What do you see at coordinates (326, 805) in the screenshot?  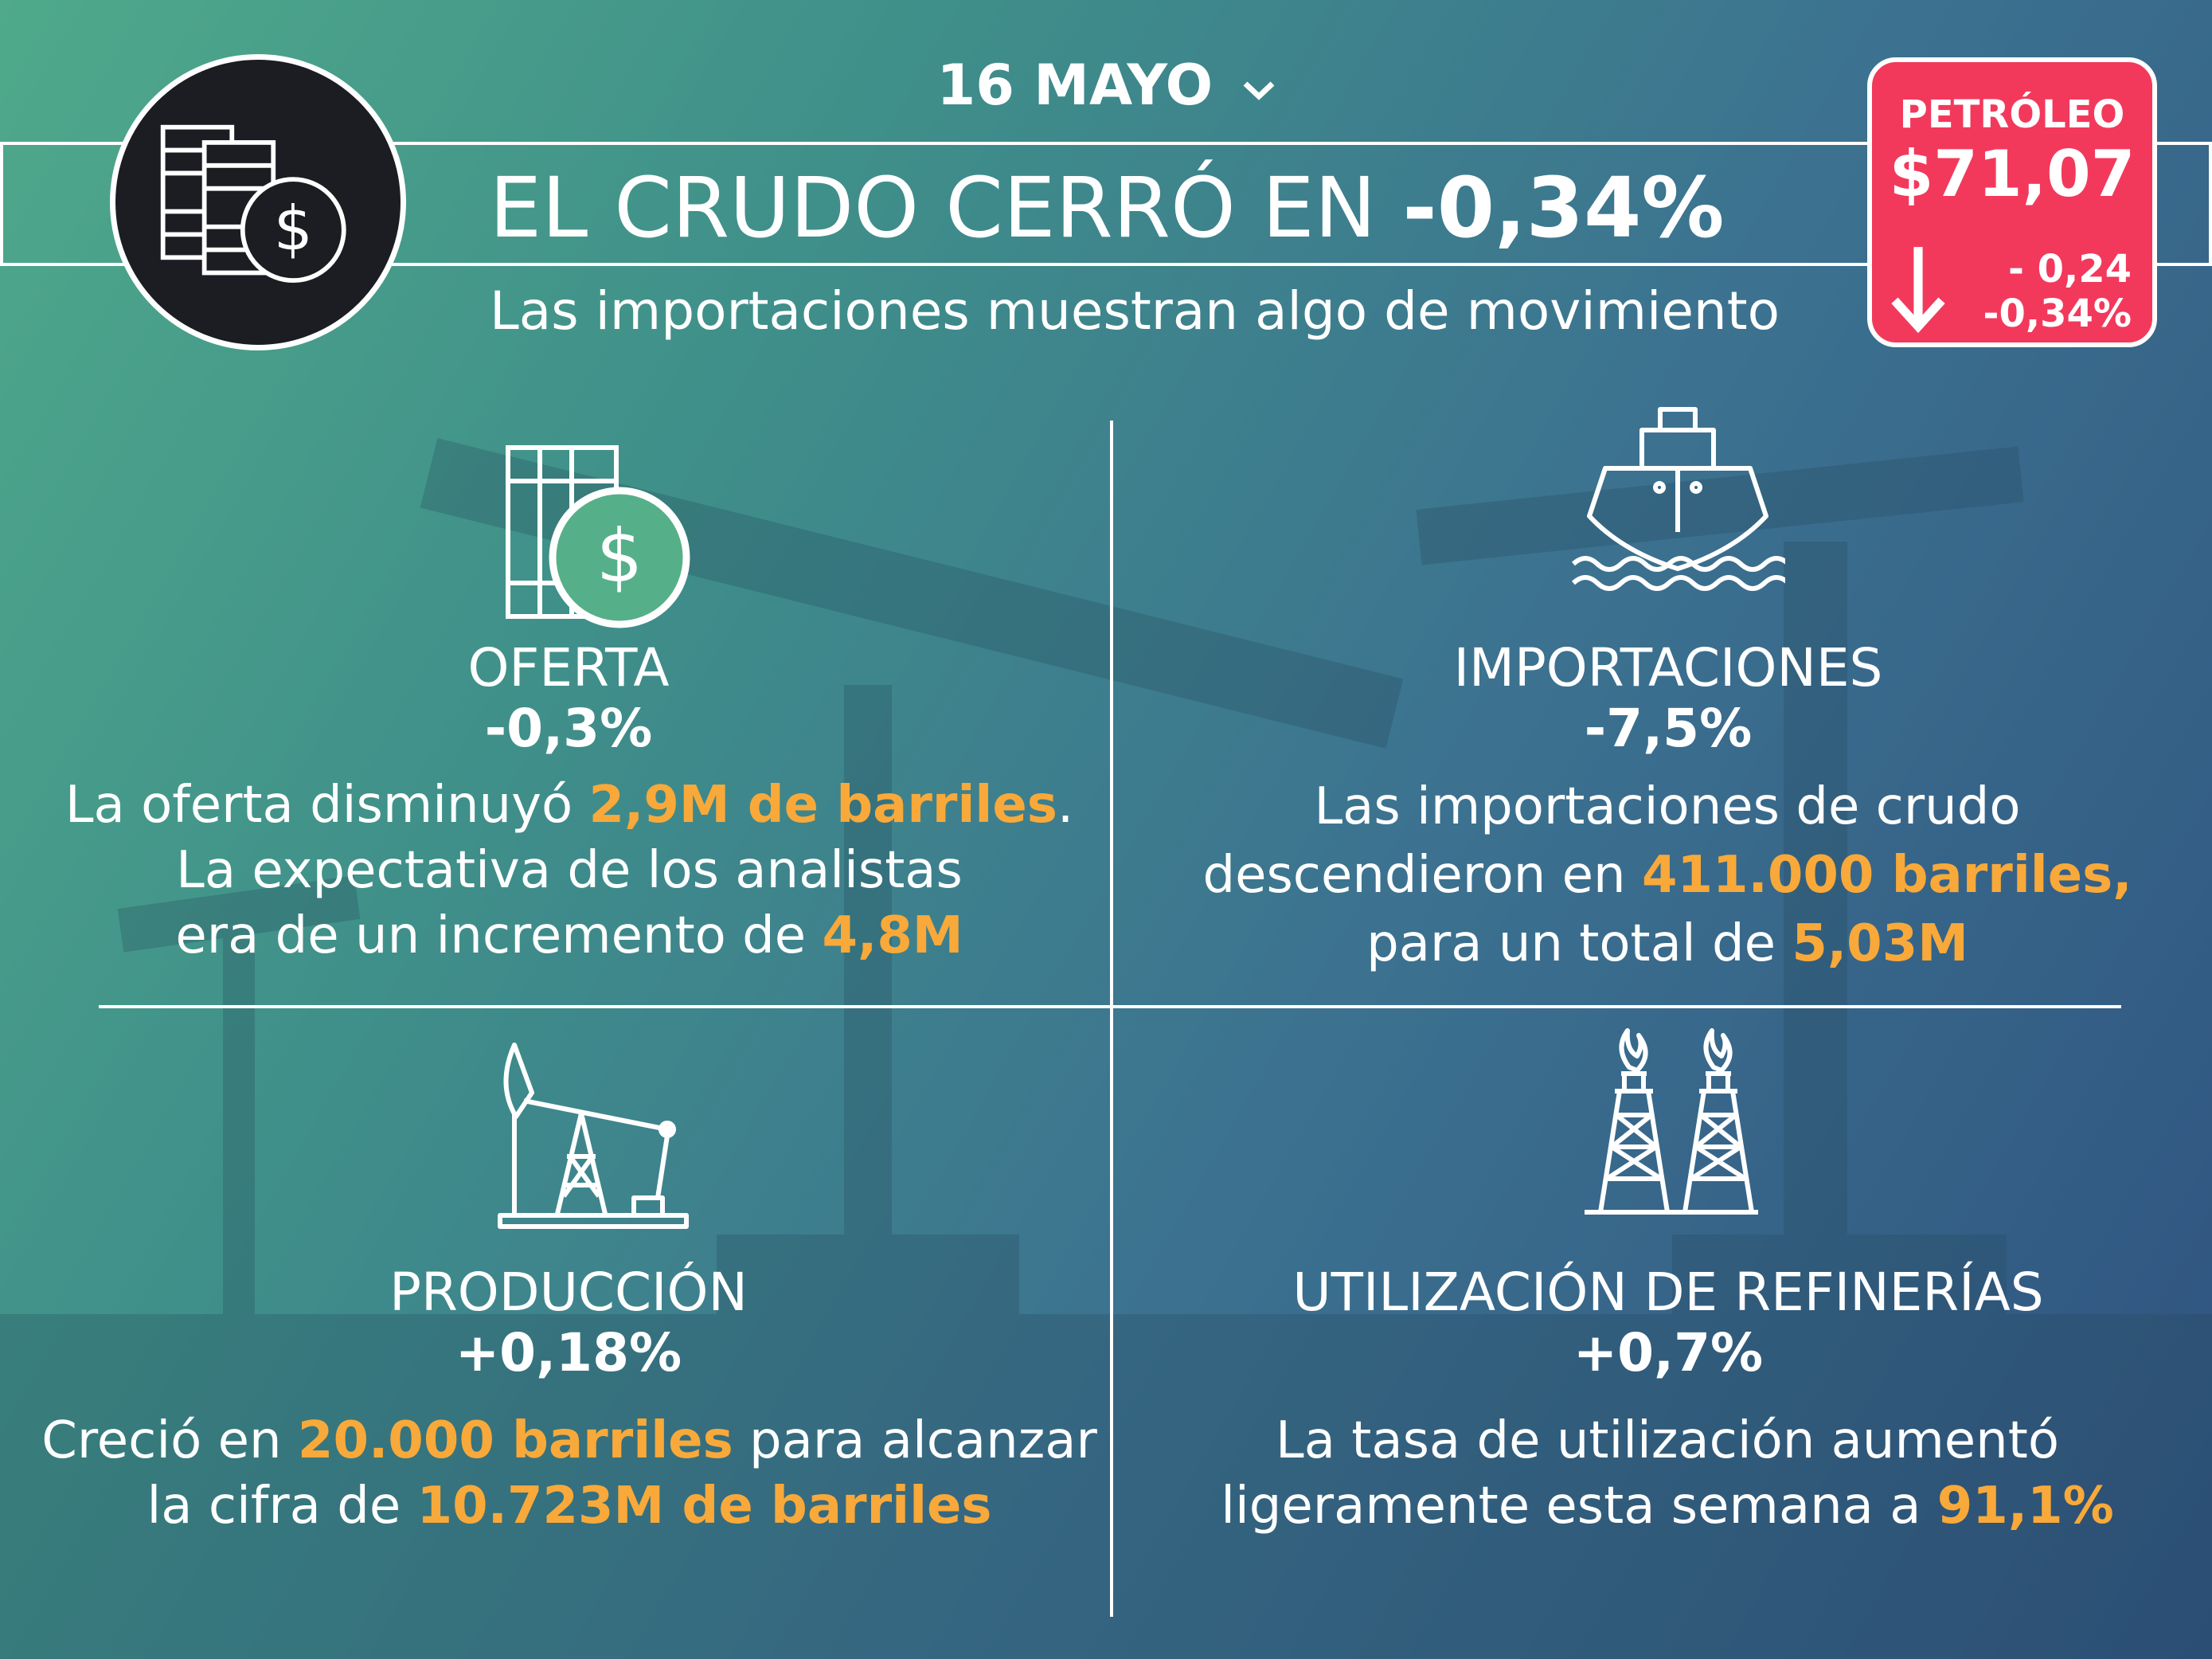 I see `oferta-line-1-text: La oferta disminuyó` at bounding box center [326, 805].